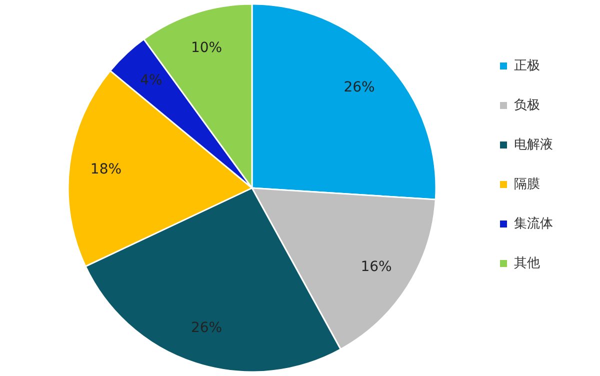 This screenshot has width=600, height=376. I want to click on legend-label: 电解液, so click(533, 145).